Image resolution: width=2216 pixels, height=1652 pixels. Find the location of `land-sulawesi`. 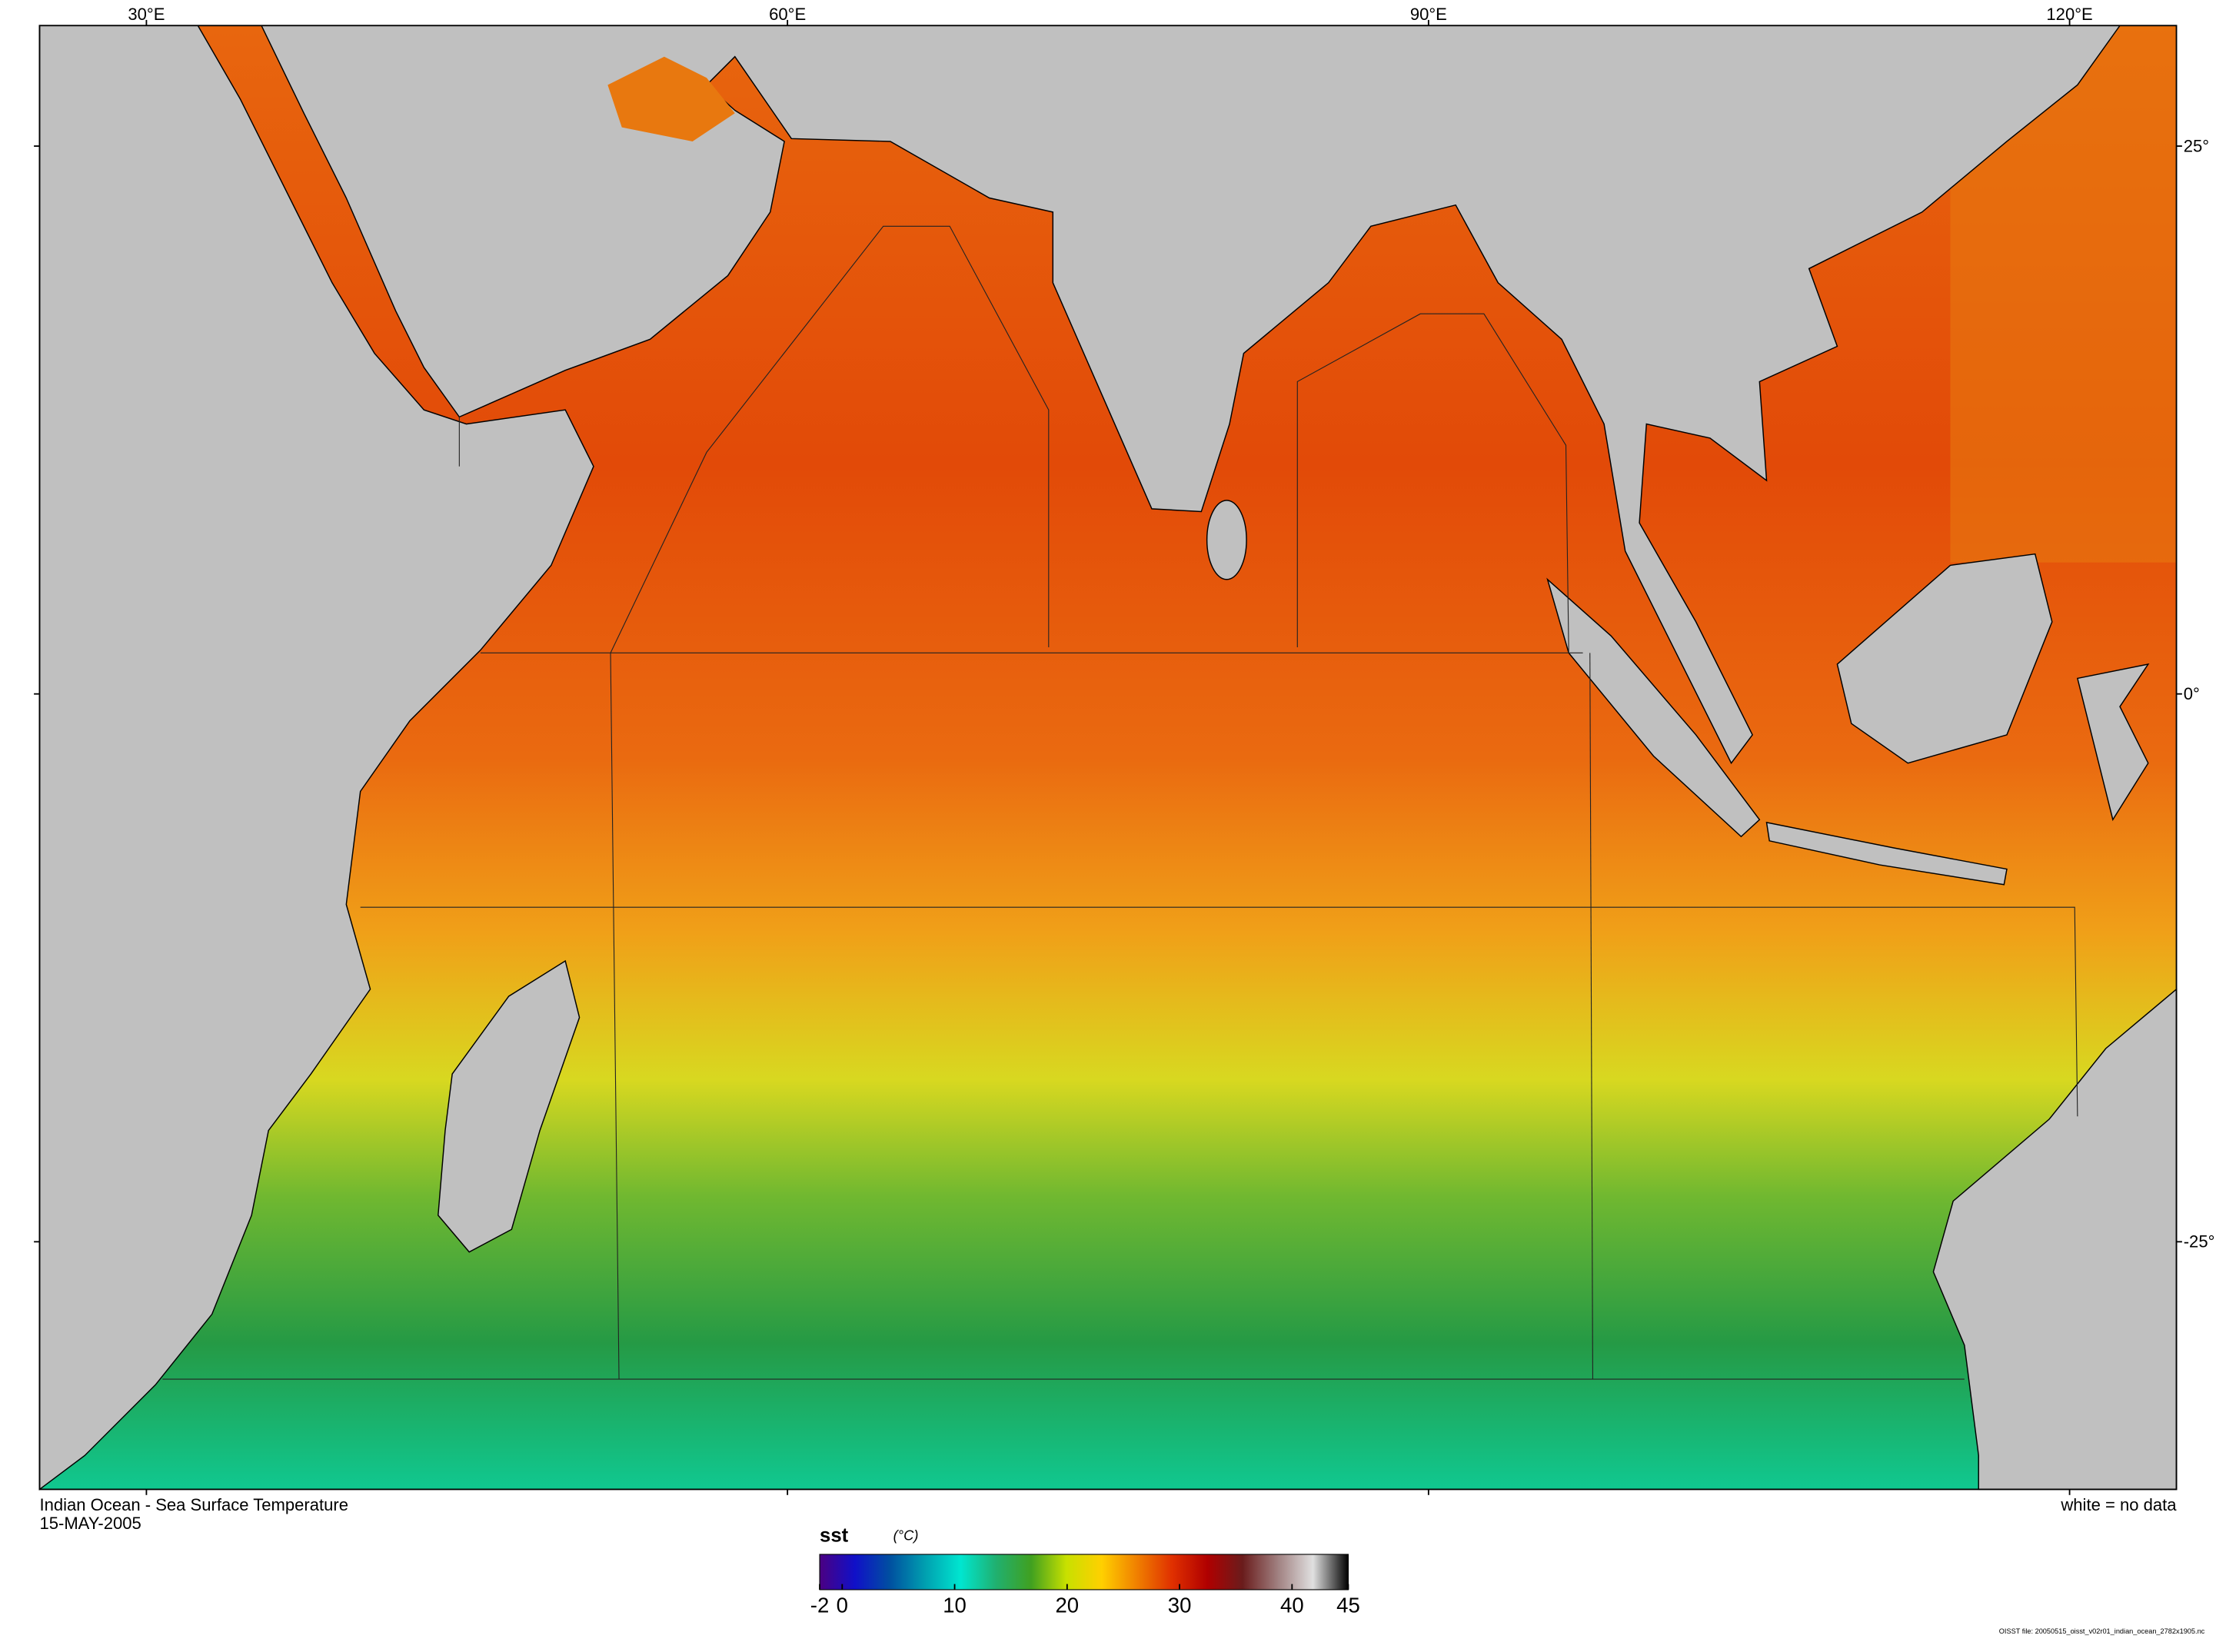

land-sulawesi is located at coordinates (2113, 742).